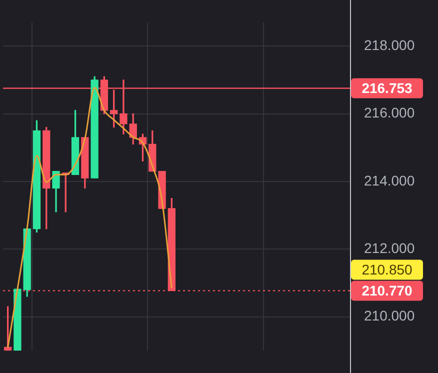  Describe the element at coordinates (389, 180) in the screenshot. I see `y-tick-label: 214.000` at that location.